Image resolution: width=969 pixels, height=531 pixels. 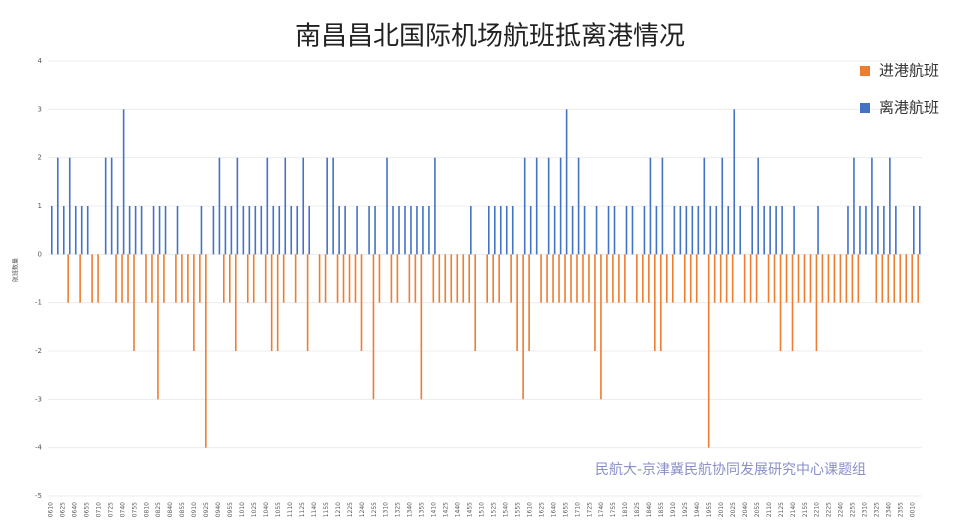 I want to click on x-tick-label: 0755, so click(x=134, y=509).